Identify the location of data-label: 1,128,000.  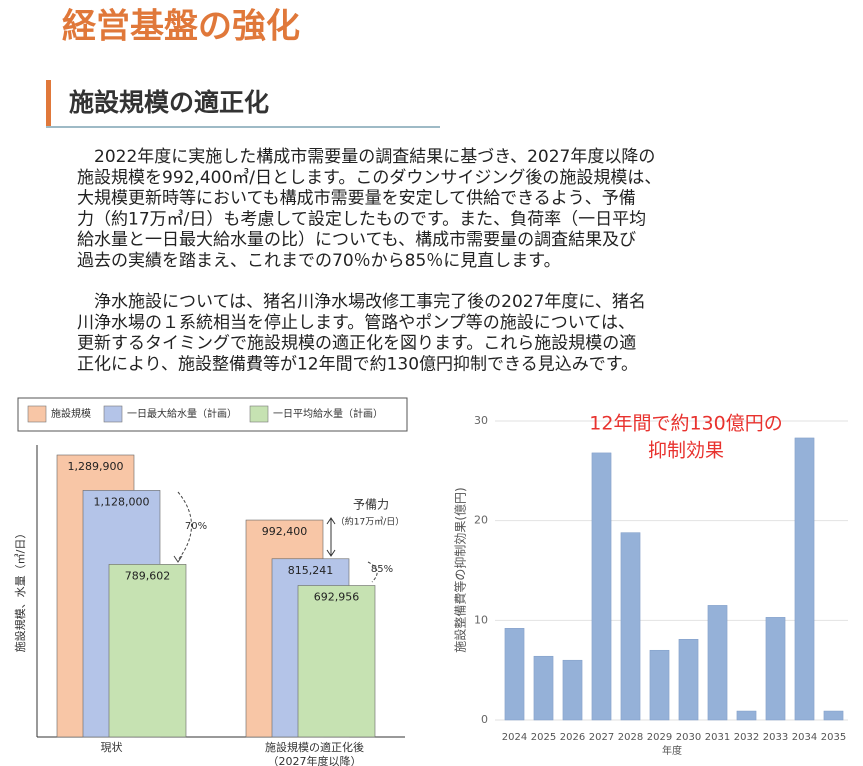
(122, 501).